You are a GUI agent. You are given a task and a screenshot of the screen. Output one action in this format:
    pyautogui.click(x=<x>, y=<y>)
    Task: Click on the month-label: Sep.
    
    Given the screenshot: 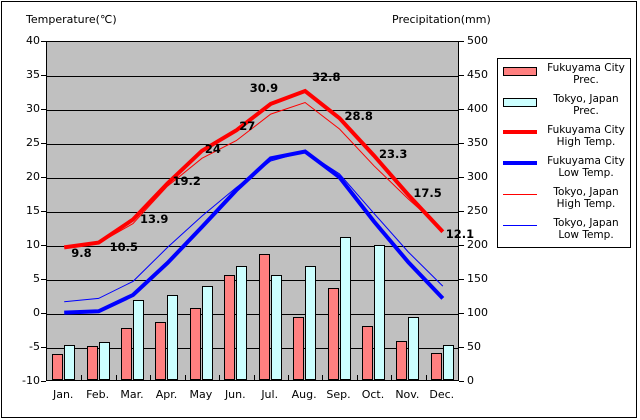 What is the action you would take?
    pyautogui.click(x=338, y=394)
    